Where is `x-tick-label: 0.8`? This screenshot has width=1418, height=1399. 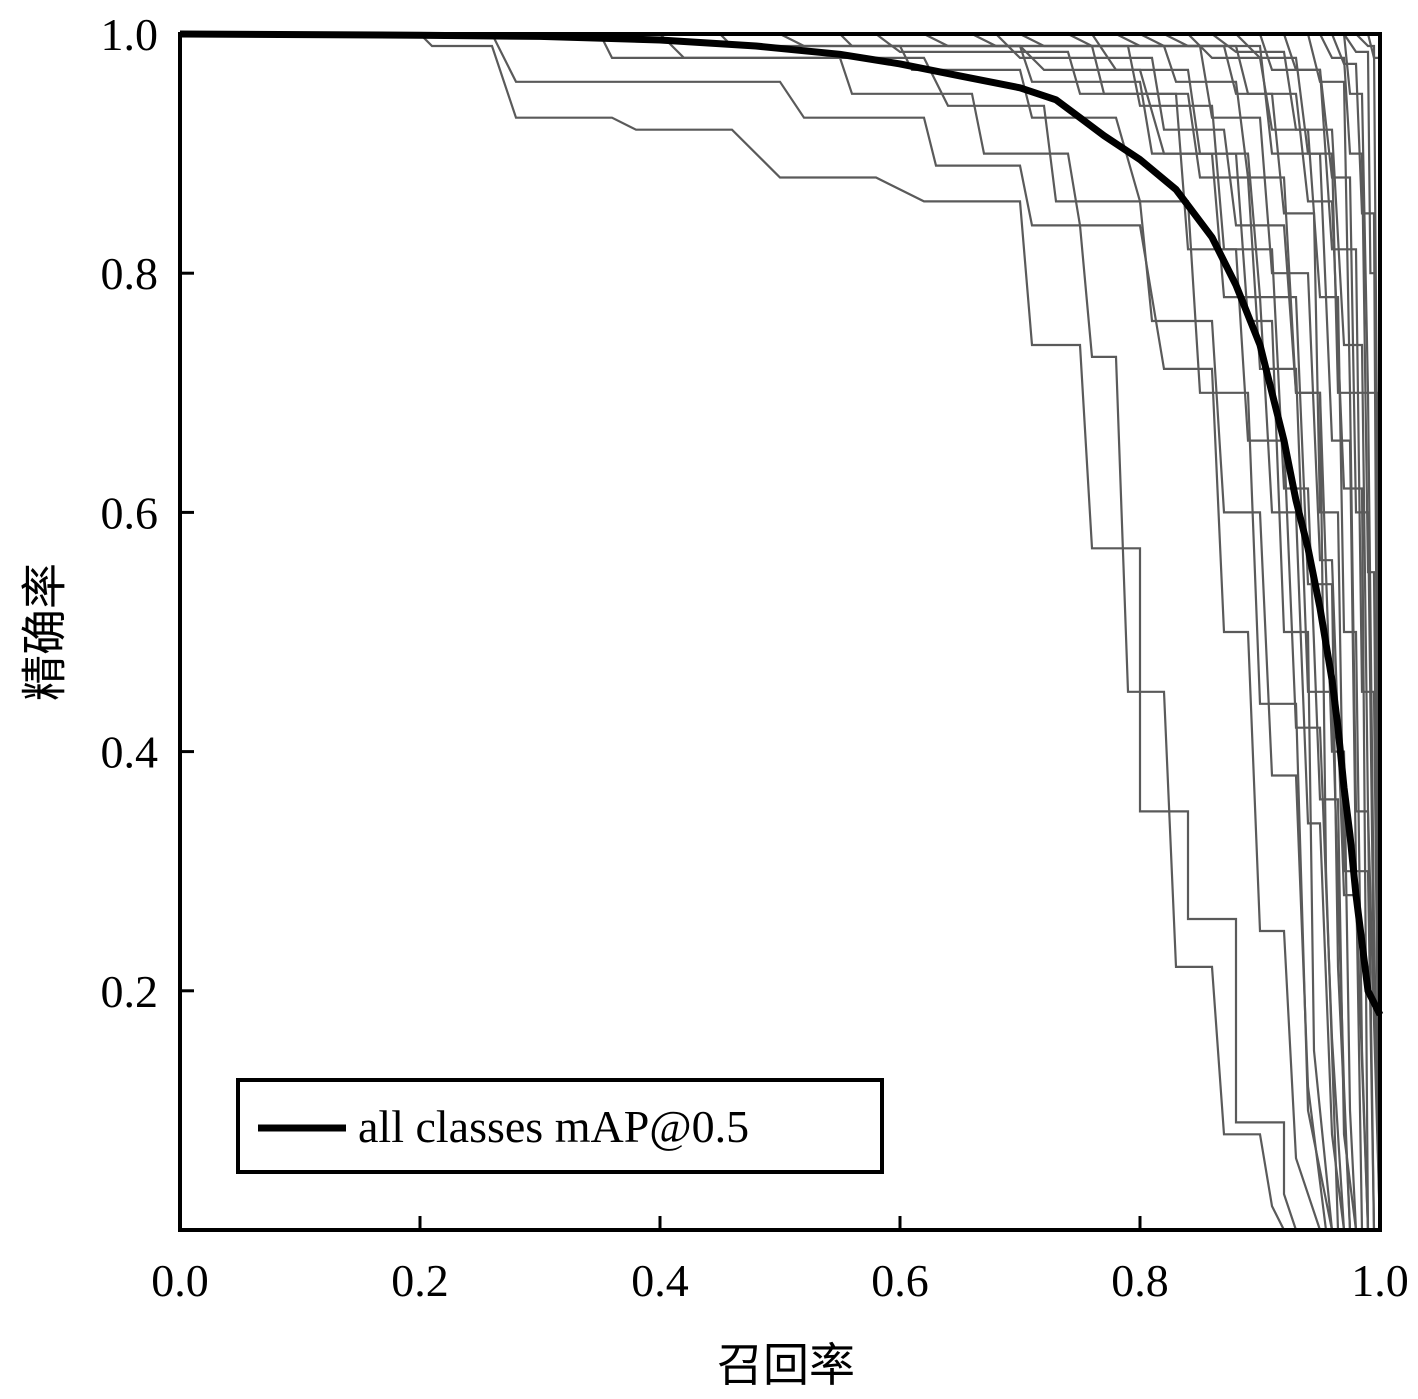
x-tick-label: 0.8 is located at coordinates (1140, 1280).